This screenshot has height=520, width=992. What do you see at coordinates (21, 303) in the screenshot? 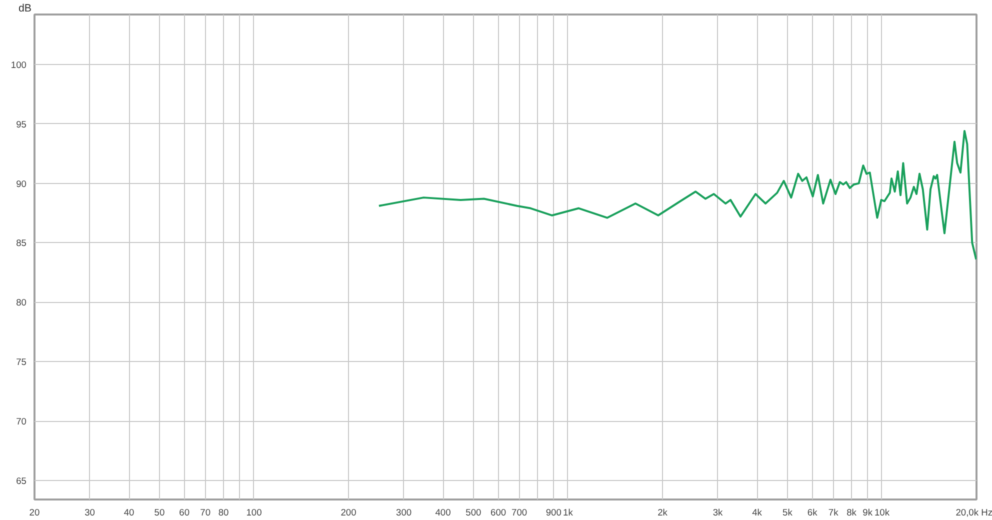
I see `y-tick-label: 80` at bounding box center [21, 303].